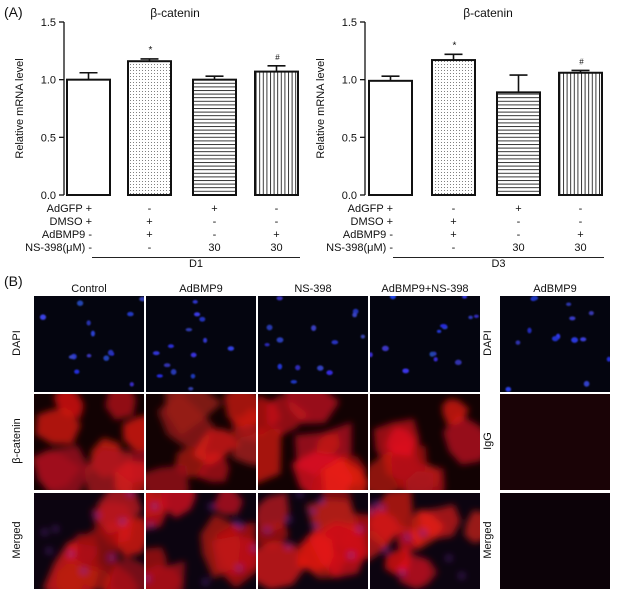  Describe the element at coordinates (555, 541) in the screenshot. I see `micrograph-merged-dark` at that location.